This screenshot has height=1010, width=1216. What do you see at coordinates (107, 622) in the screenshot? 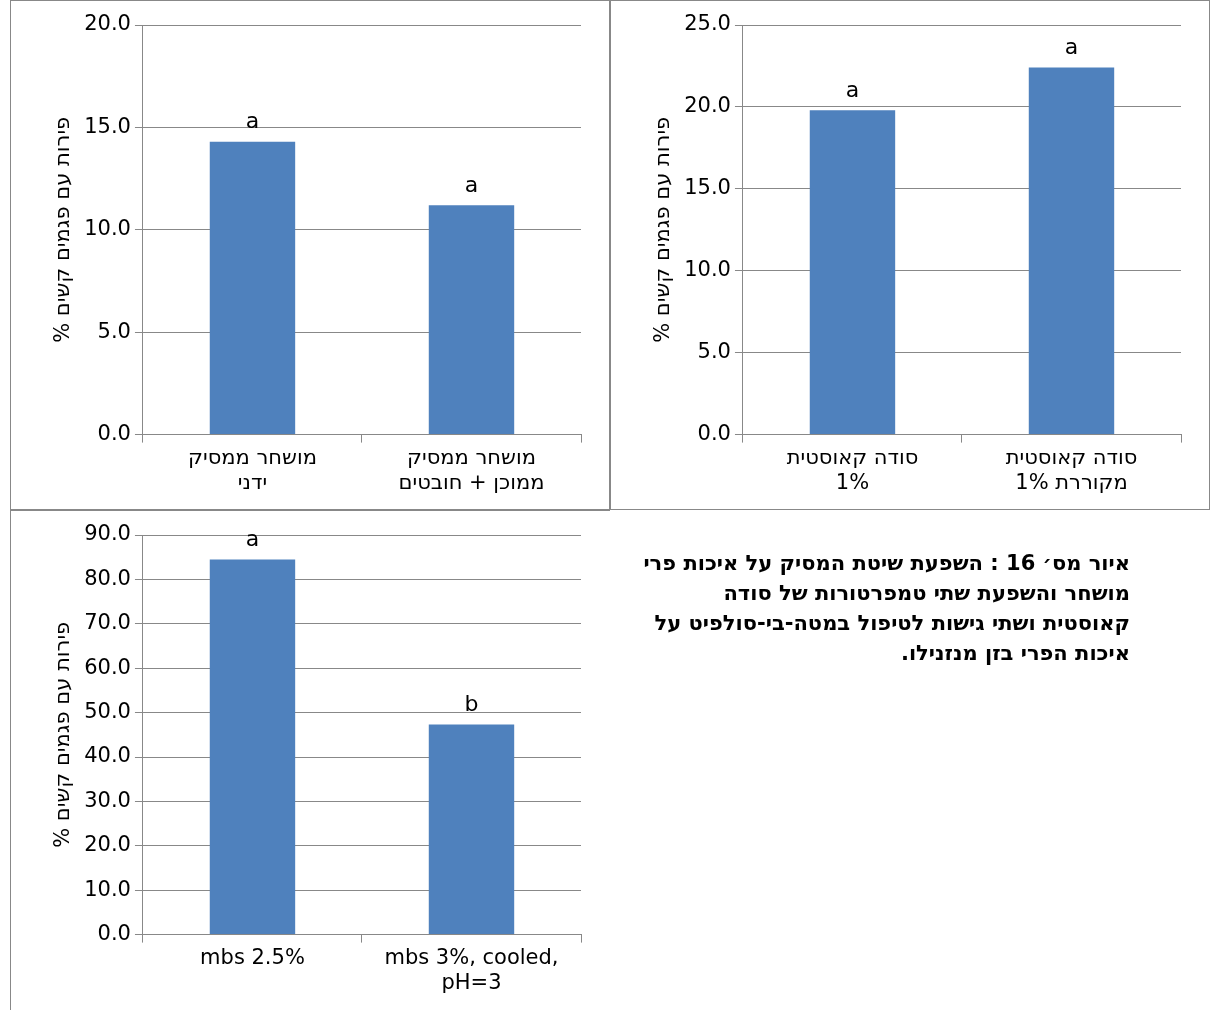
I see `y-tick-label: 70.0` at bounding box center [107, 622].